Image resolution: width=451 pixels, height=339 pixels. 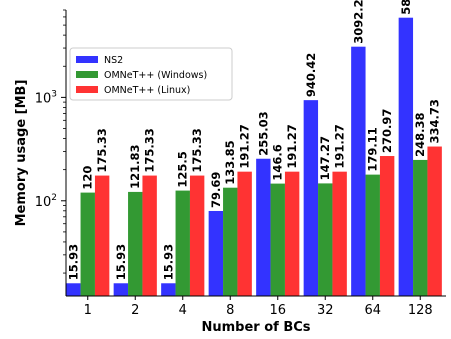 I want to click on y-tick-label: 10², so click(x=46, y=201).